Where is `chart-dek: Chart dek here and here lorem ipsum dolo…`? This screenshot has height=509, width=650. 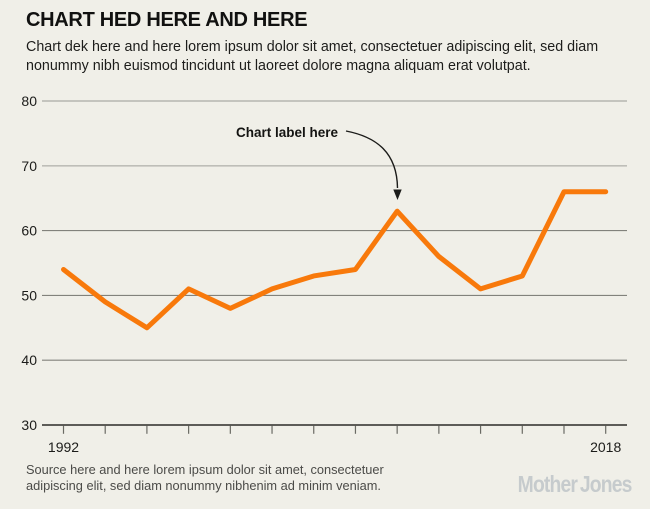 chart-dek: Chart dek here and here lorem ipsum dolo… is located at coordinates (312, 56).